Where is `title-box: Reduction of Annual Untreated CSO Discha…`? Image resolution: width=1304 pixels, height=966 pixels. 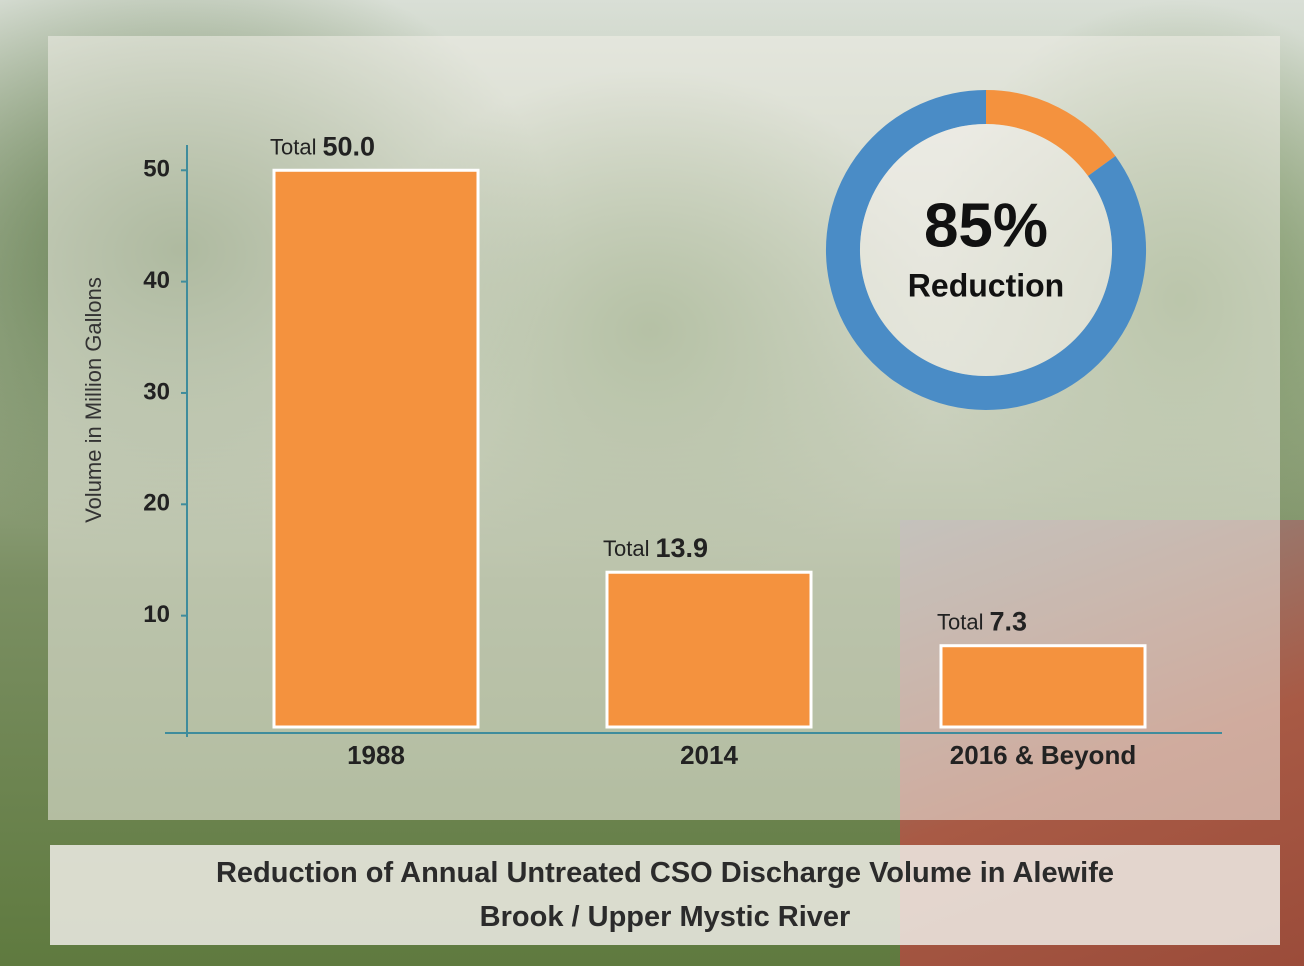 title-box: Reduction of Annual Untreated CSO Discha… is located at coordinates (665, 895).